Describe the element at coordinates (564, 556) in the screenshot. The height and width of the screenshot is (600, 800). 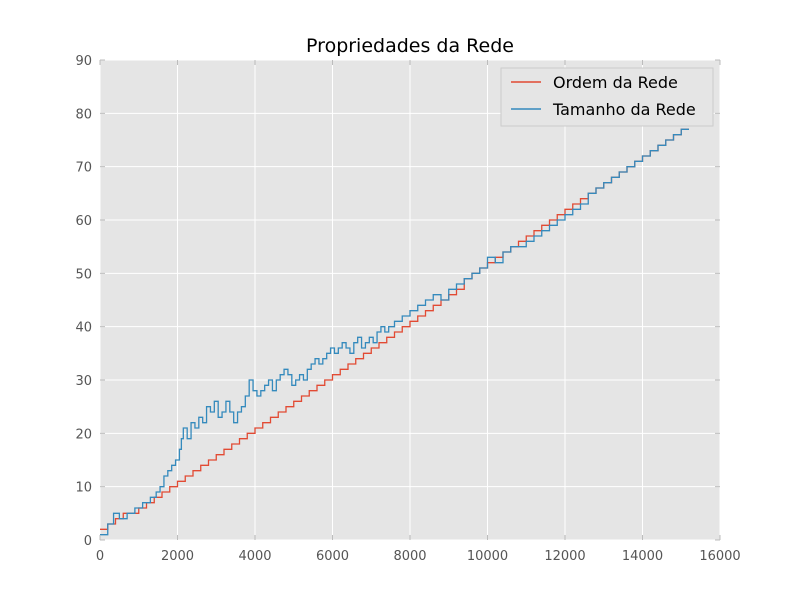
I see `x-tick-label: 12000` at that location.